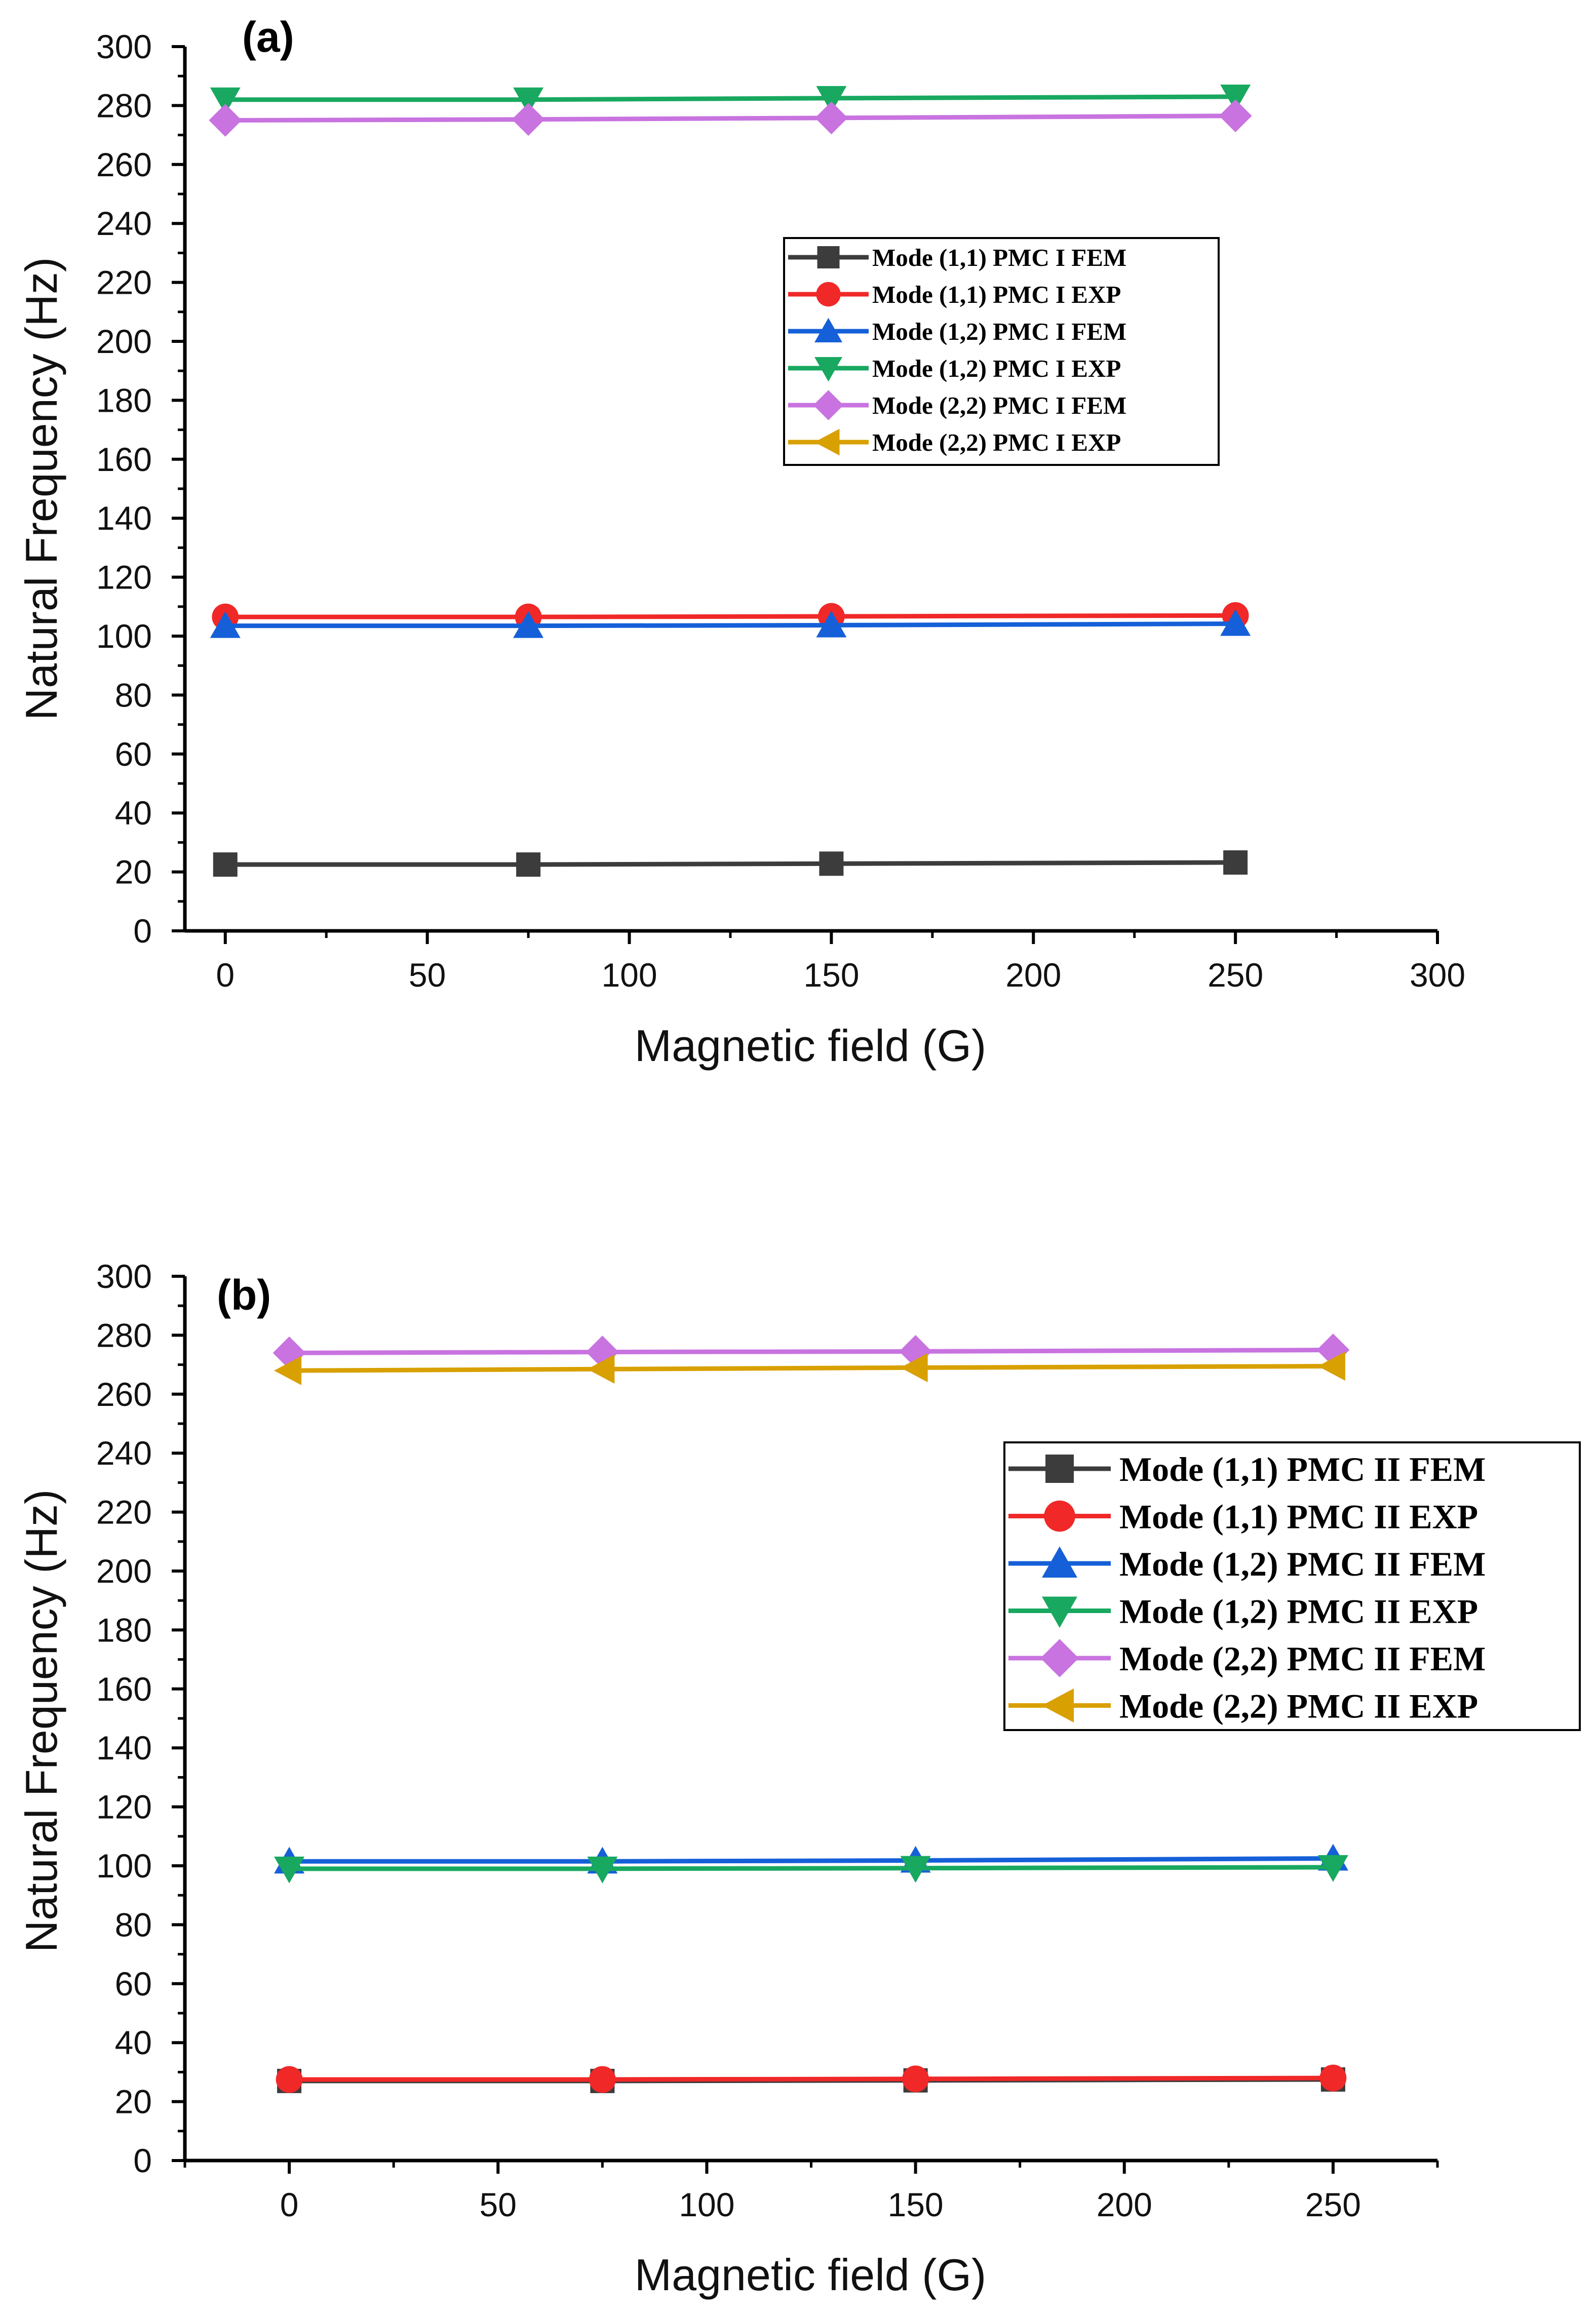  Describe the element at coordinates (133, 2102) in the screenshot. I see `y-tick-label-b: 20` at that location.